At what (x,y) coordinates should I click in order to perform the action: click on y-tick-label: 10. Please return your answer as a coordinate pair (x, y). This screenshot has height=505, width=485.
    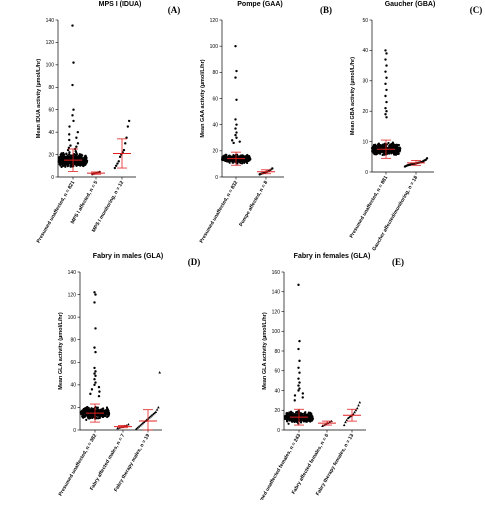
    Looking at the image, I should click on (365, 142).